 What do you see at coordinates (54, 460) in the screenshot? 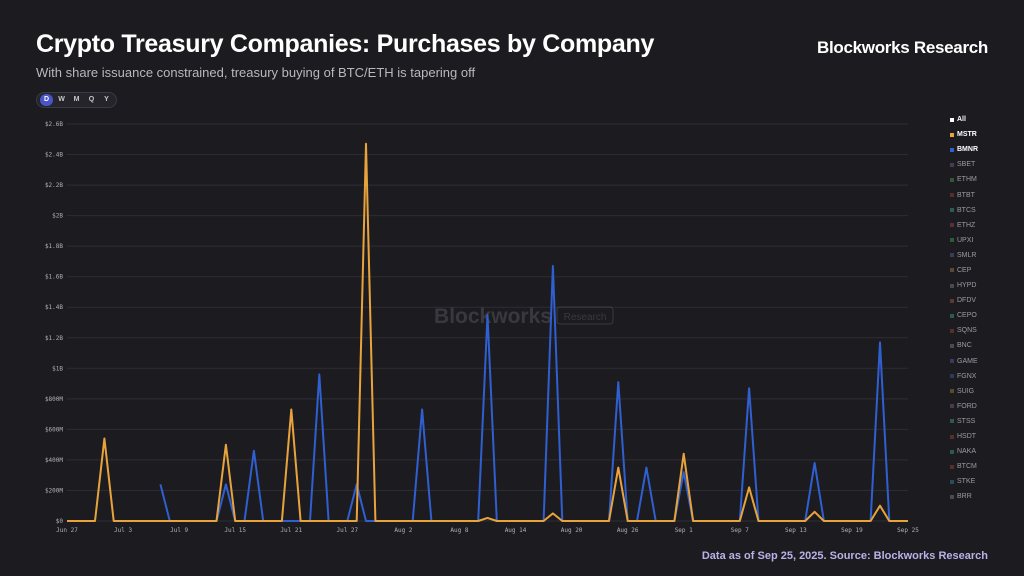
I see `y-tick-label: $400M` at bounding box center [54, 460].